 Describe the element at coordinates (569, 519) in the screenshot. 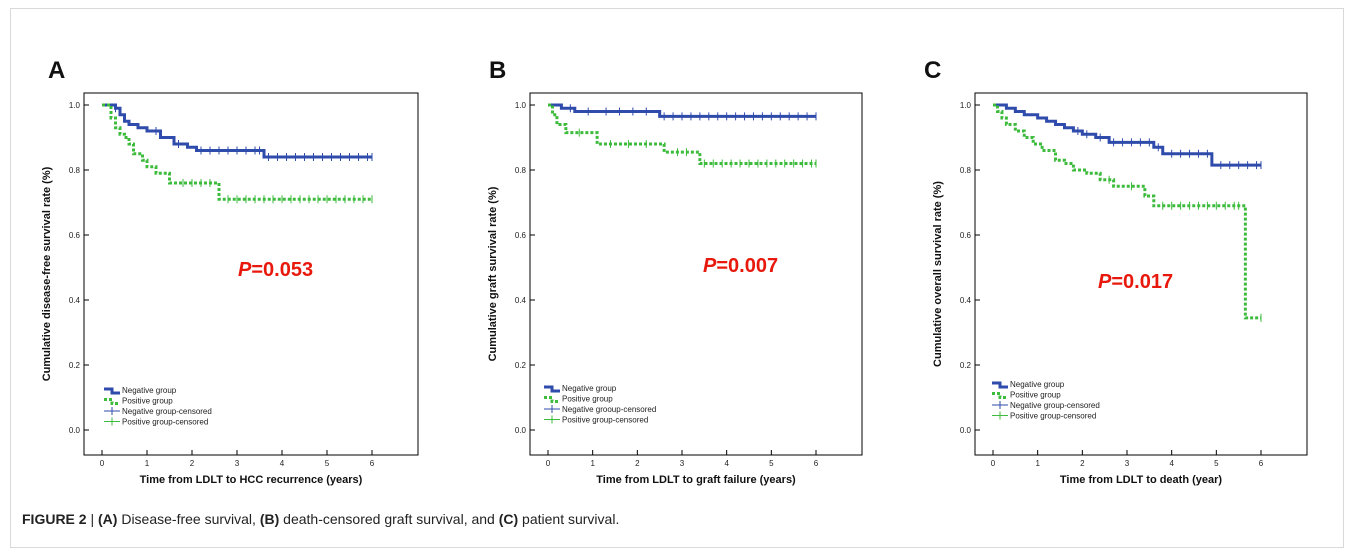

I see `caption-text-c: patient survival.` at that location.